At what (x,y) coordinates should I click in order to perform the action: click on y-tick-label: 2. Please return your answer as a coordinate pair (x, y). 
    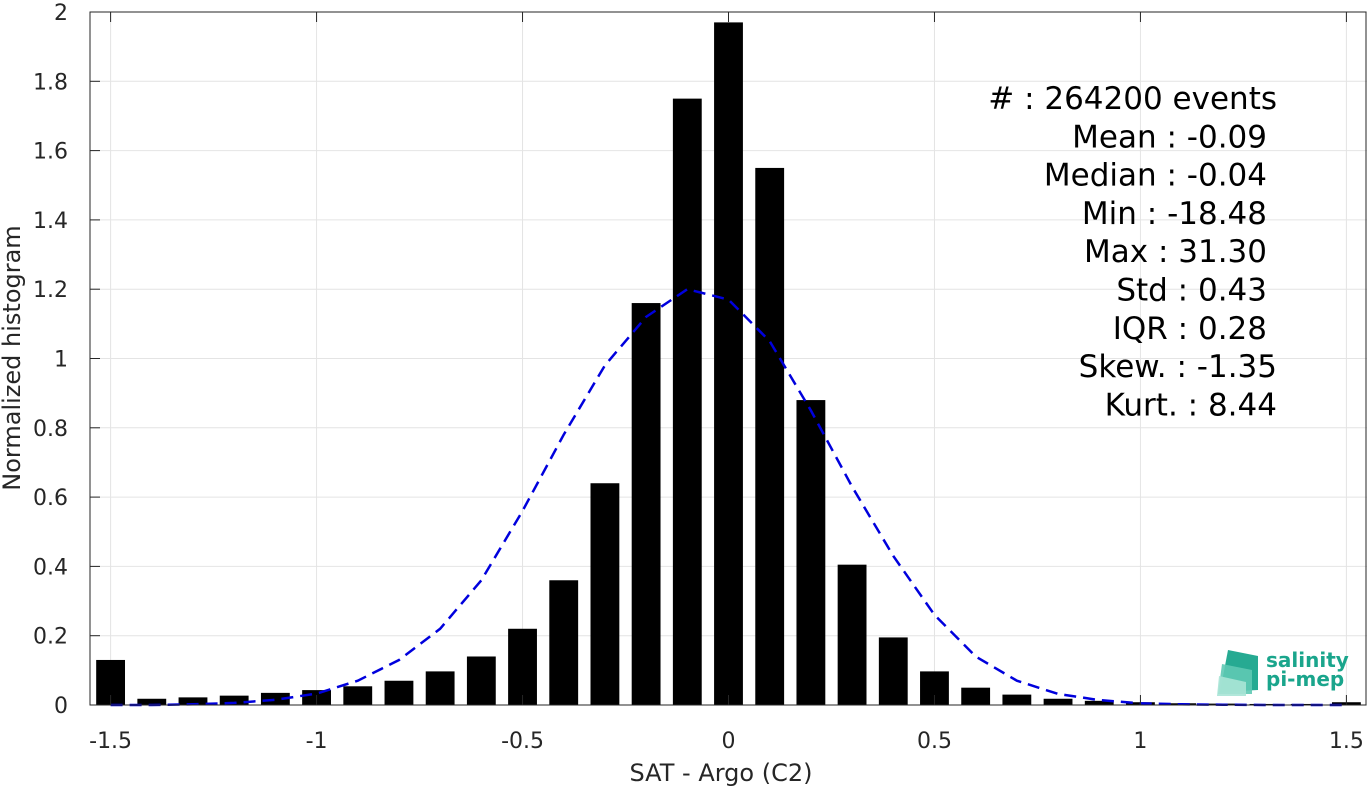
    Looking at the image, I should click on (61, 13).